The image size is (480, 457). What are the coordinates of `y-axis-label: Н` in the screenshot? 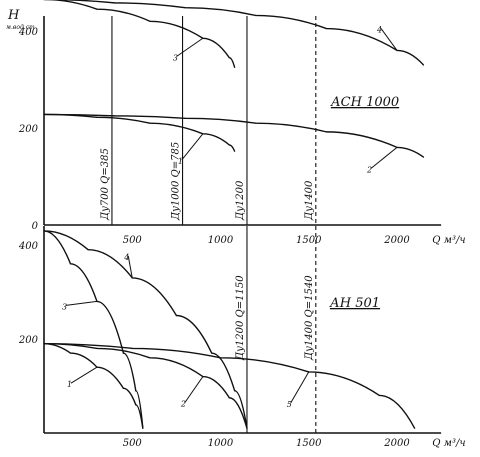 It's located at (13, 15).